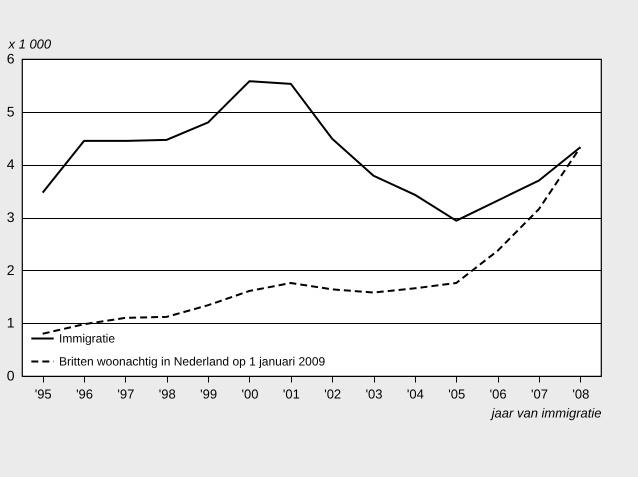 The height and width of the screenshot is (477, 638). Describe the element at coordinates (333, 394) in the screenshot. I see `x-tick-label: '02` at that location.